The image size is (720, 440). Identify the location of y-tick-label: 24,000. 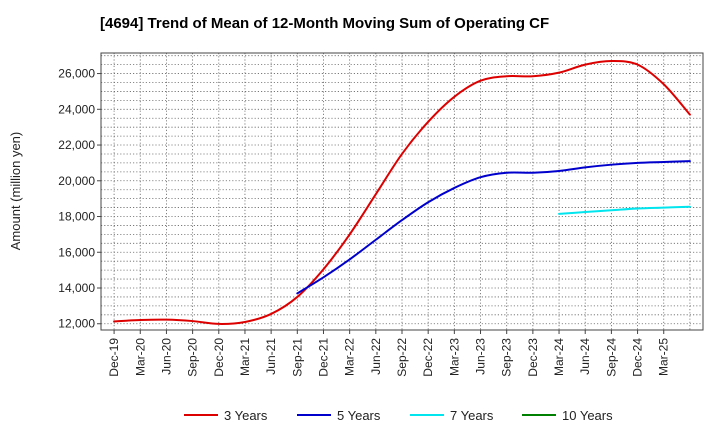
(76, 109).